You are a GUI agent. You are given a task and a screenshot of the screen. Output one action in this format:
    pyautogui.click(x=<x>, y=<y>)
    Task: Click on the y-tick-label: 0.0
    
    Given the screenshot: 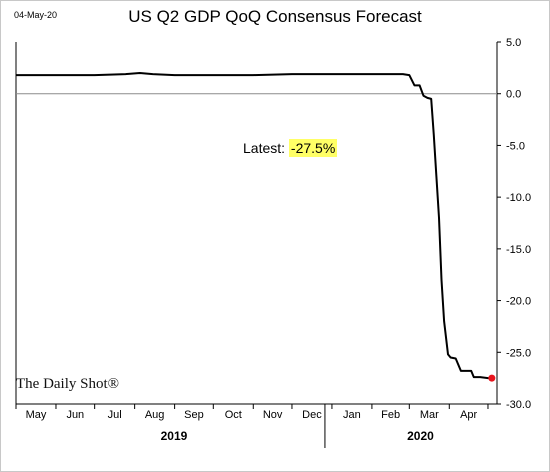 What is the action you would take?
    pyautogui.click(x=513, y=95)
    